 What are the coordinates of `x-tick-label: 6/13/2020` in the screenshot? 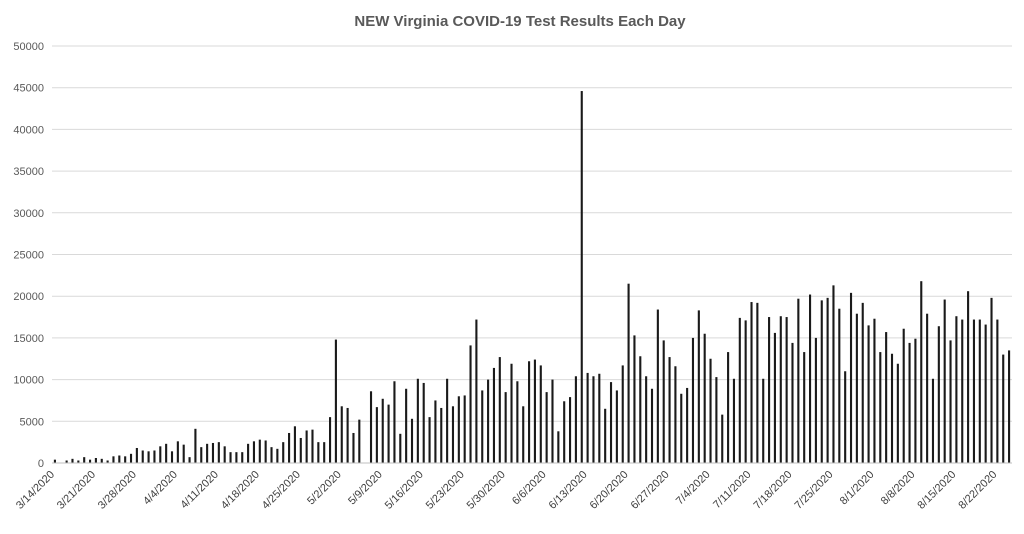 It's located at (568, 490).